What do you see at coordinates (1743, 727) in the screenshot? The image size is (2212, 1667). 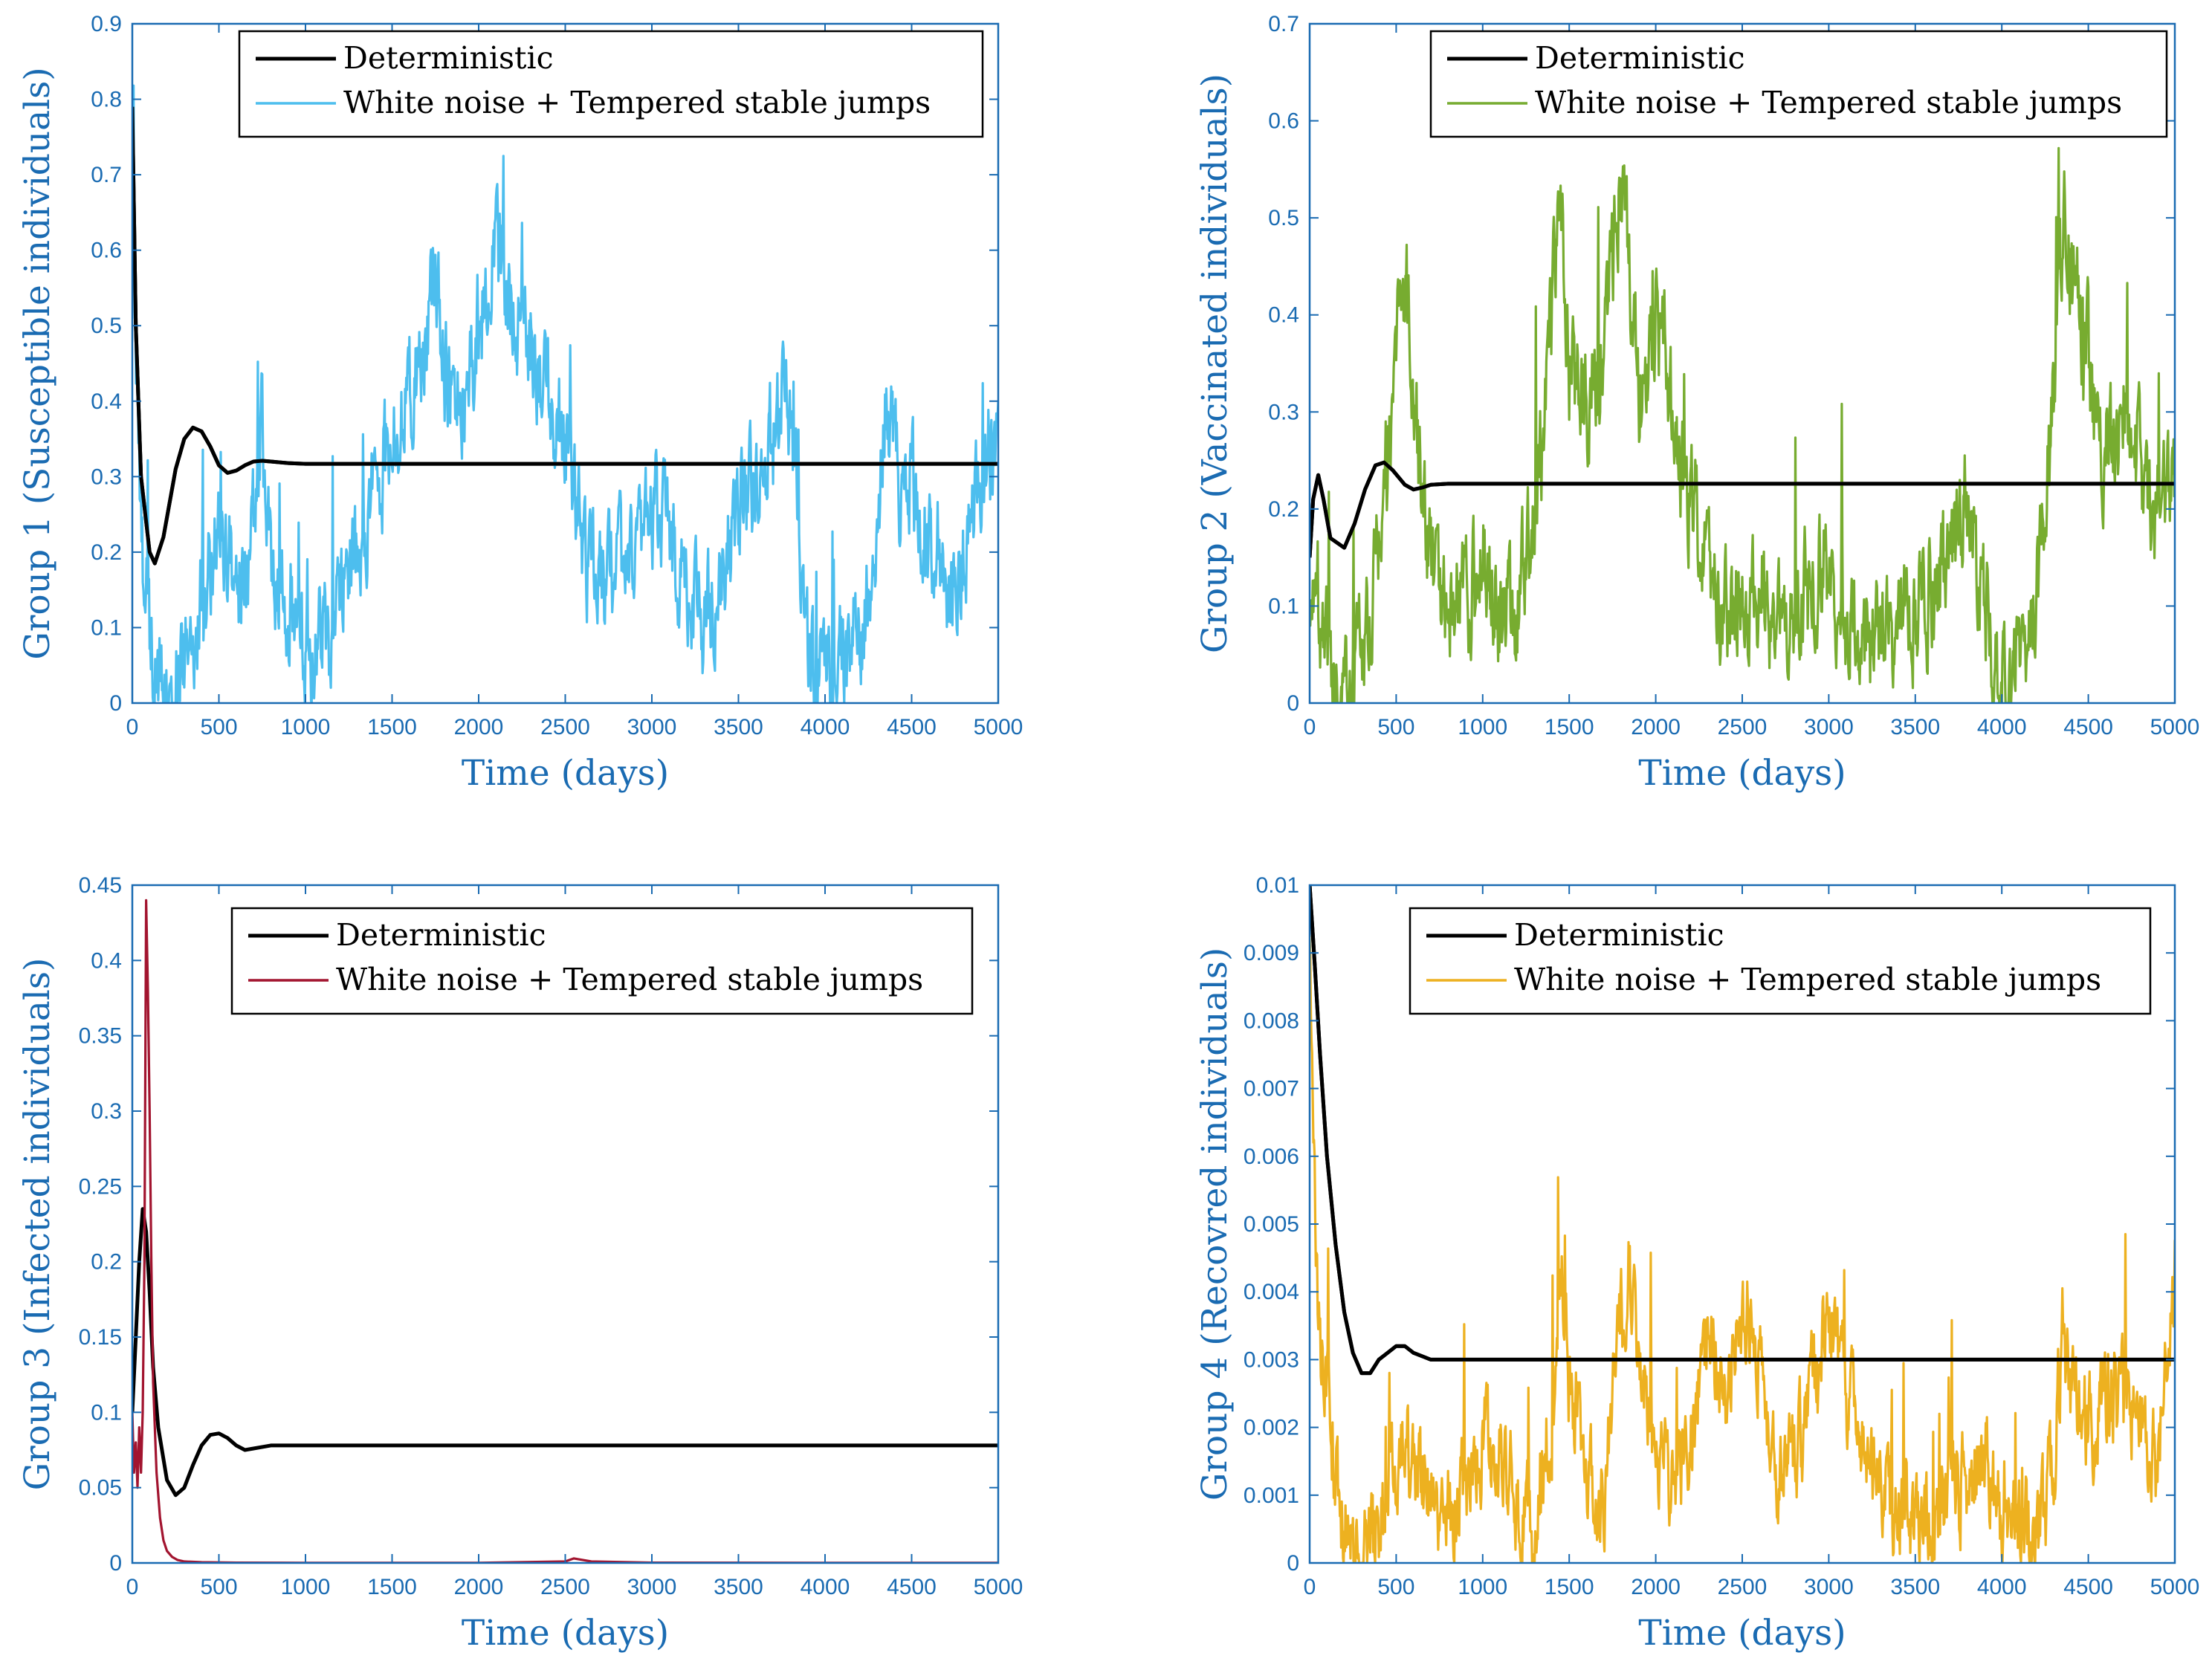 I see `x-tick-label: 2500` at bounding box center [1743, 727].